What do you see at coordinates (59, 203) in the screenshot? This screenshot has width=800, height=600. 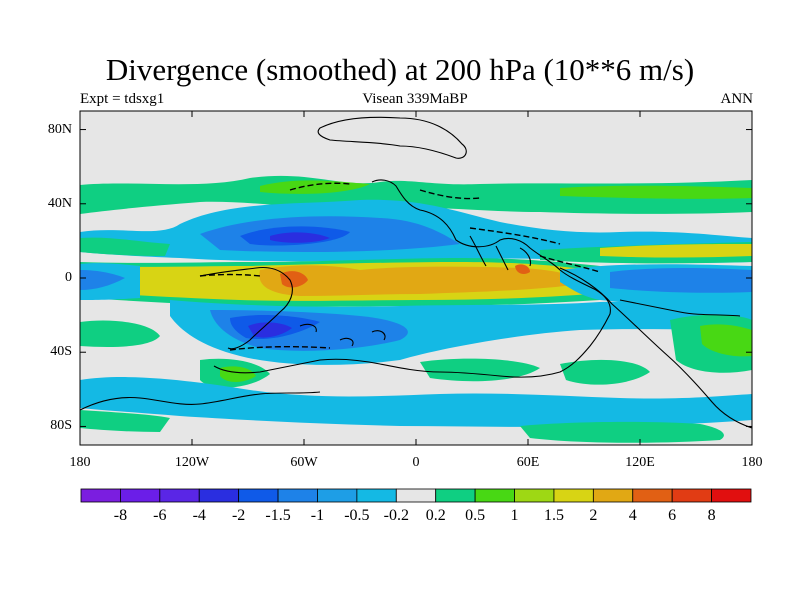 I see `lat-label: 40N` at bounding box center [59, 203].